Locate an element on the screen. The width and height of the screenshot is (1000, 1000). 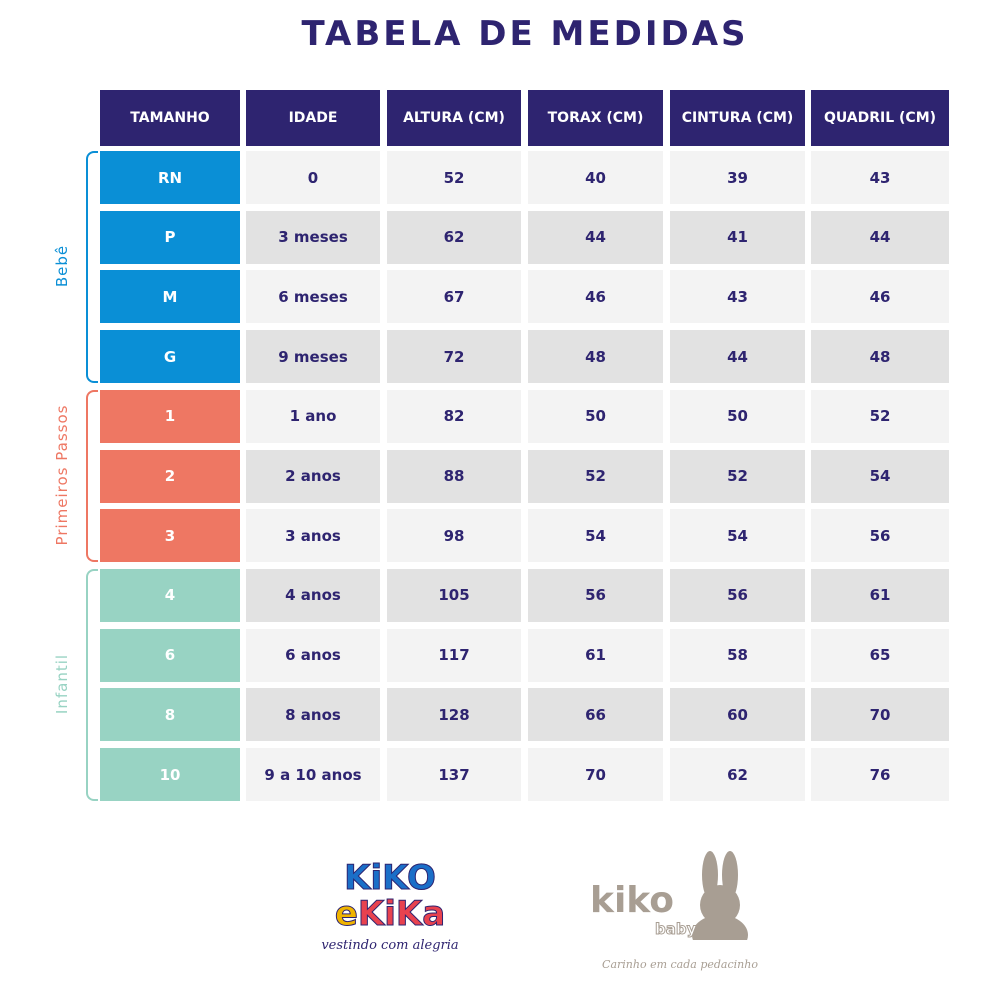
table-cell: 58 is located at coordinates (737, 655).